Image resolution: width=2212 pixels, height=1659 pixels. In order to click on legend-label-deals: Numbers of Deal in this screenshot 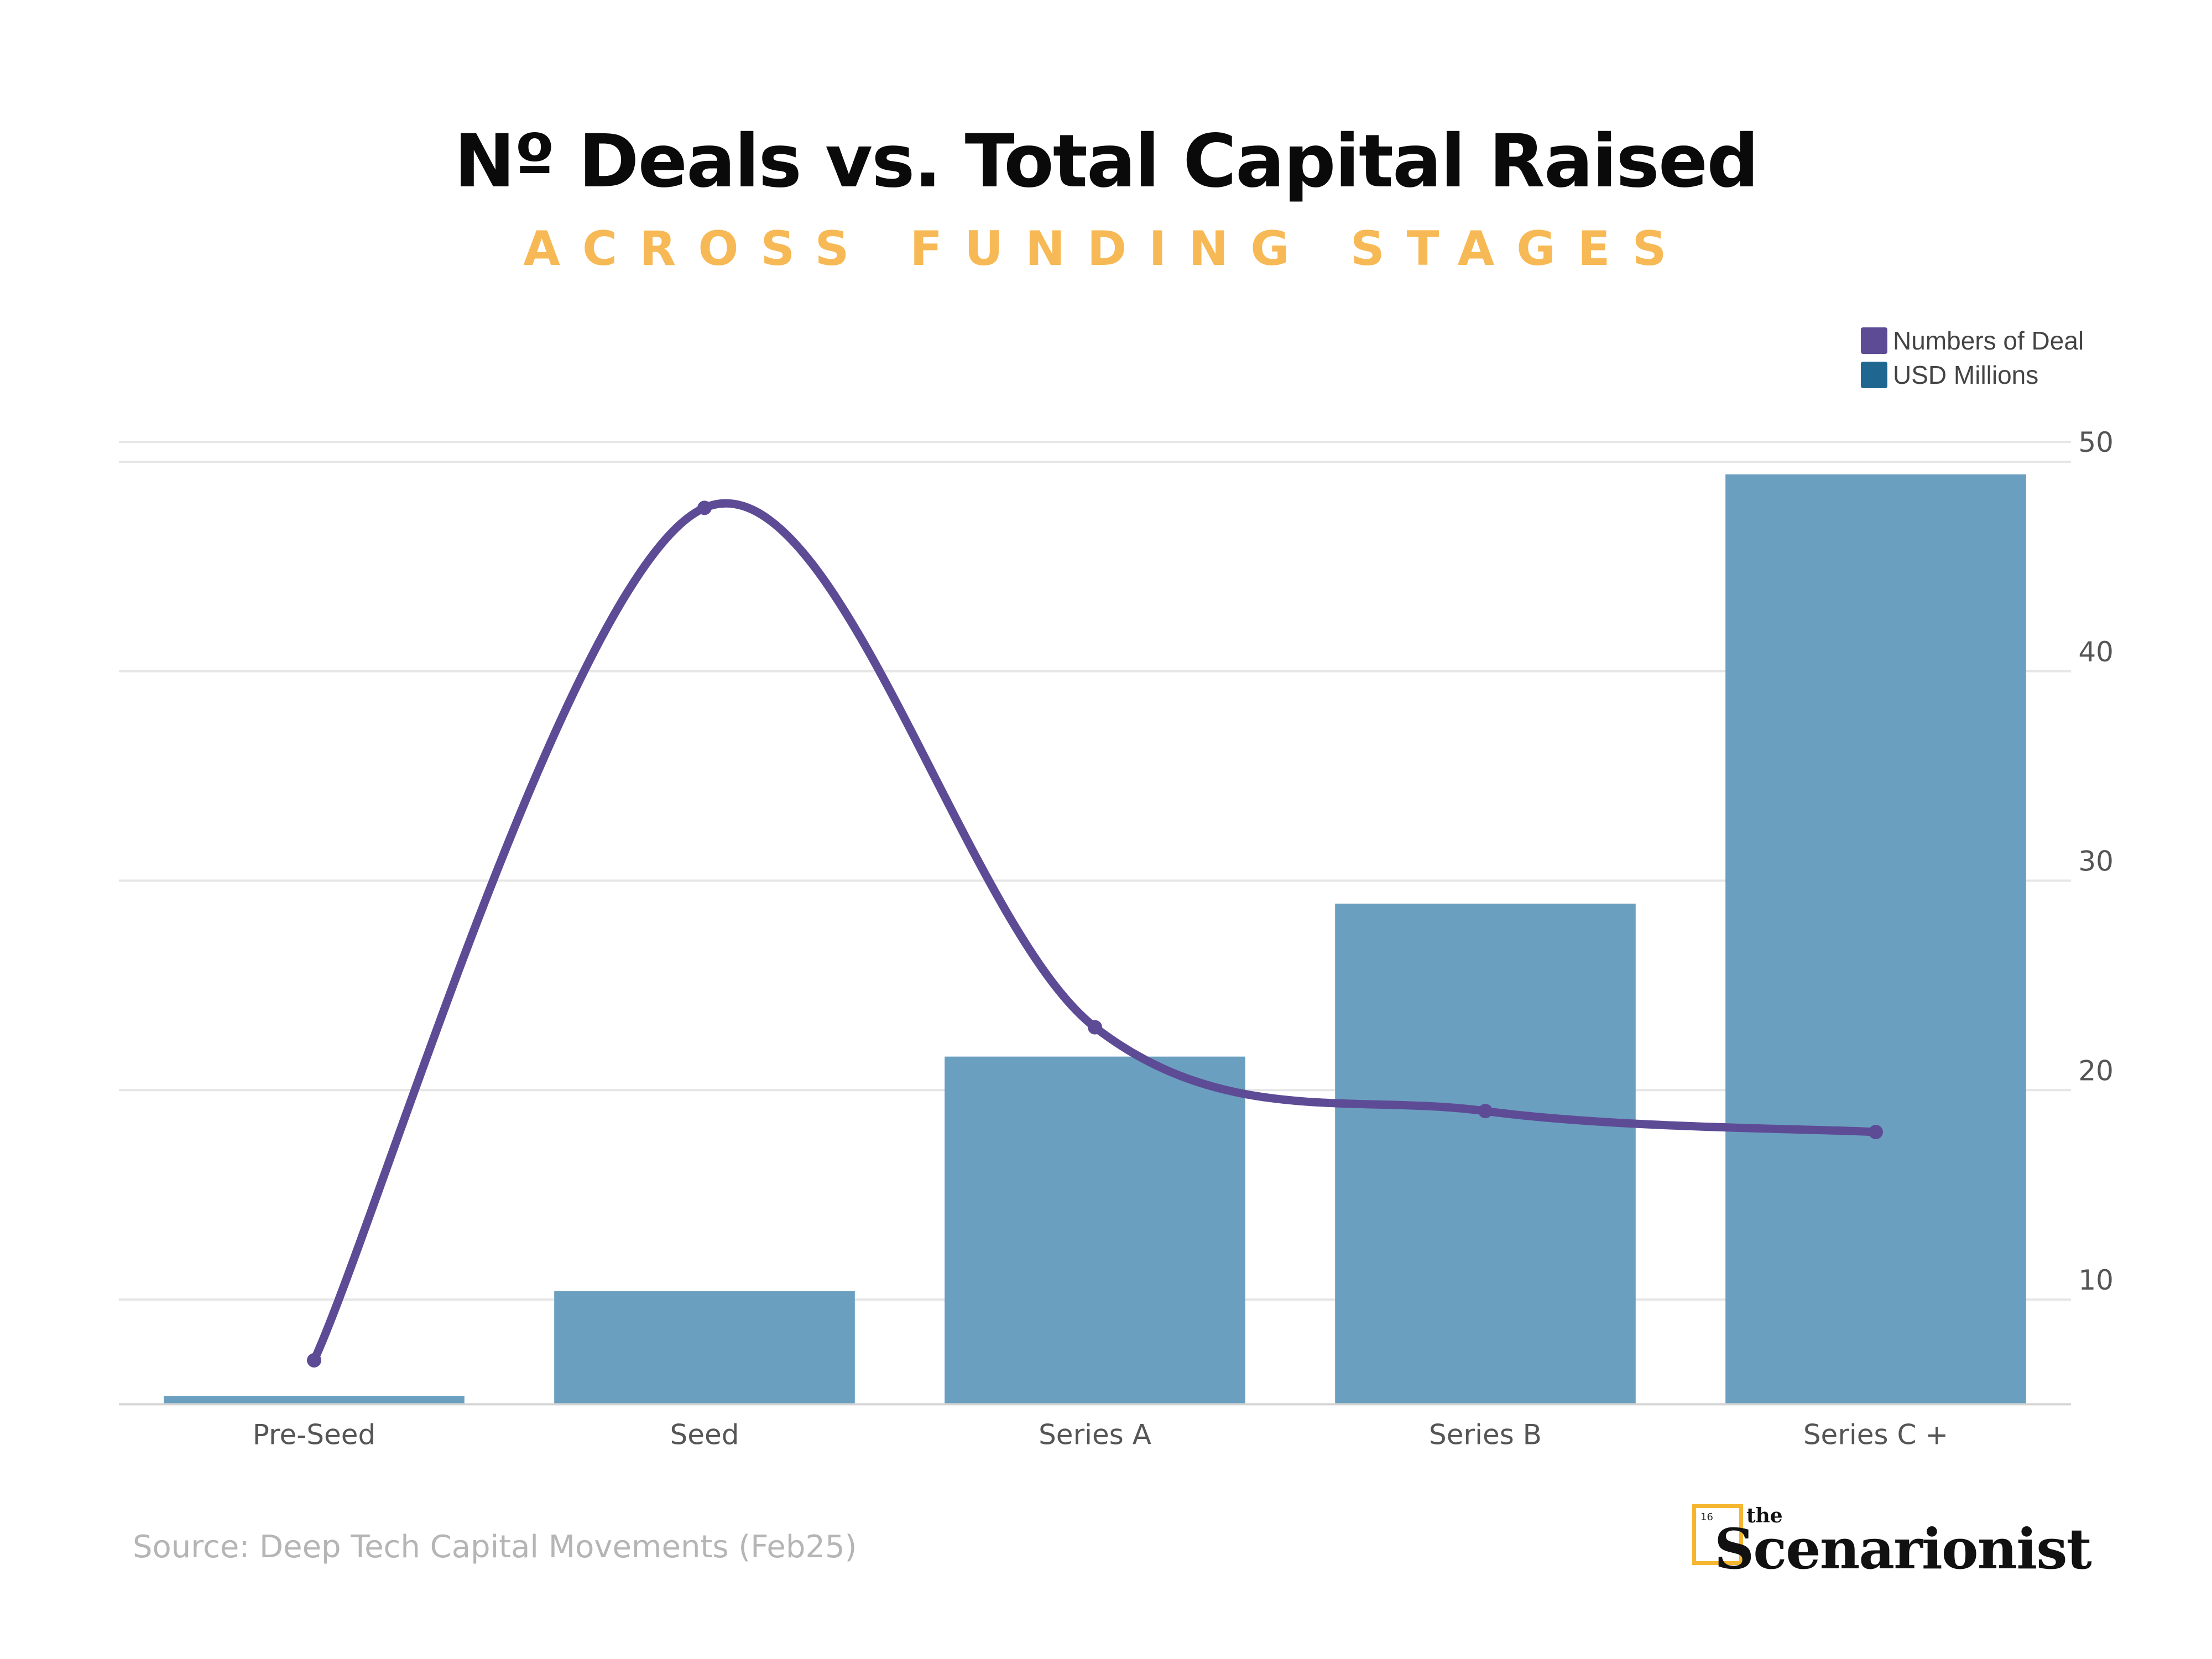, I will do `click(1989, 341)`.